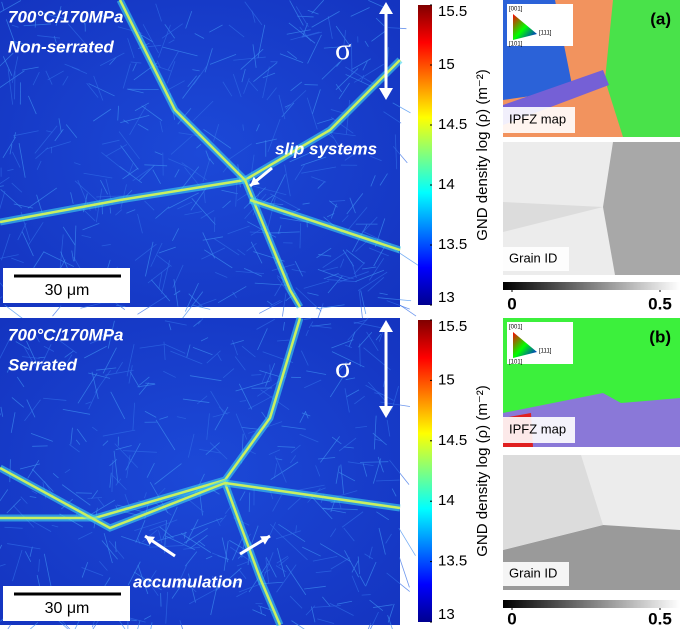 The width and height of the screenshot is (685, 629). Describe the element at coordinates (272, 243) in the screenshot. I see `grain-boundary` at that location.